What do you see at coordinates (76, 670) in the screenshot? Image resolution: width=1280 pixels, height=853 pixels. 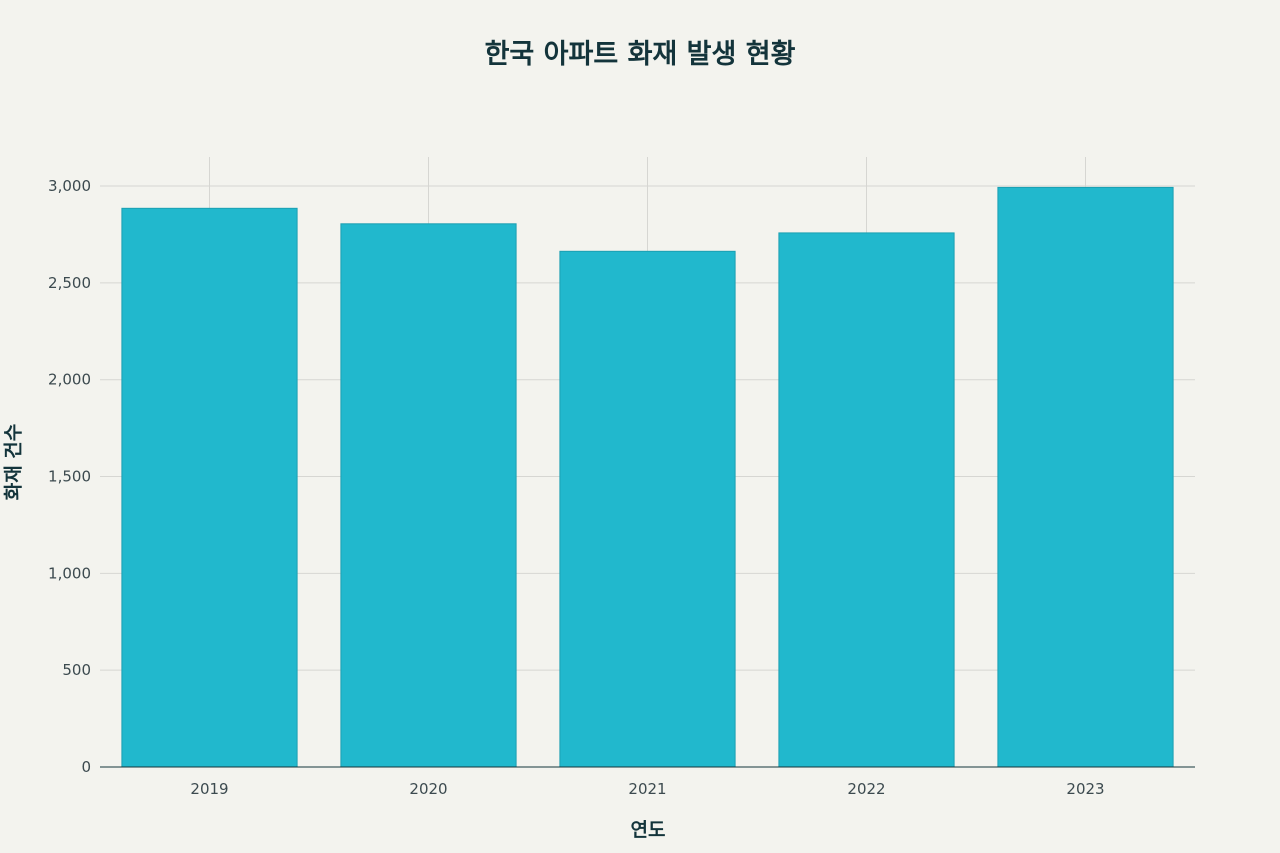 I see `y-tick-label: 500` at bounding box center [76, 670].